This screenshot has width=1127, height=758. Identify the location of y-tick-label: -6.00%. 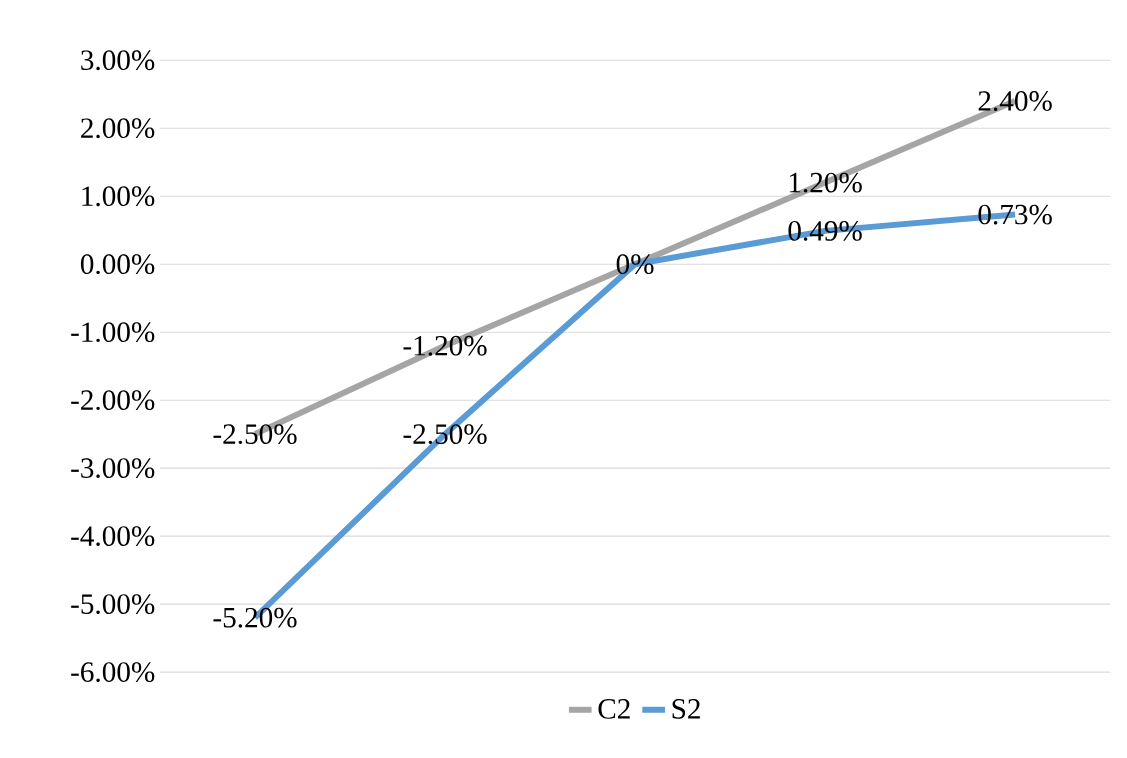
(113, 672).